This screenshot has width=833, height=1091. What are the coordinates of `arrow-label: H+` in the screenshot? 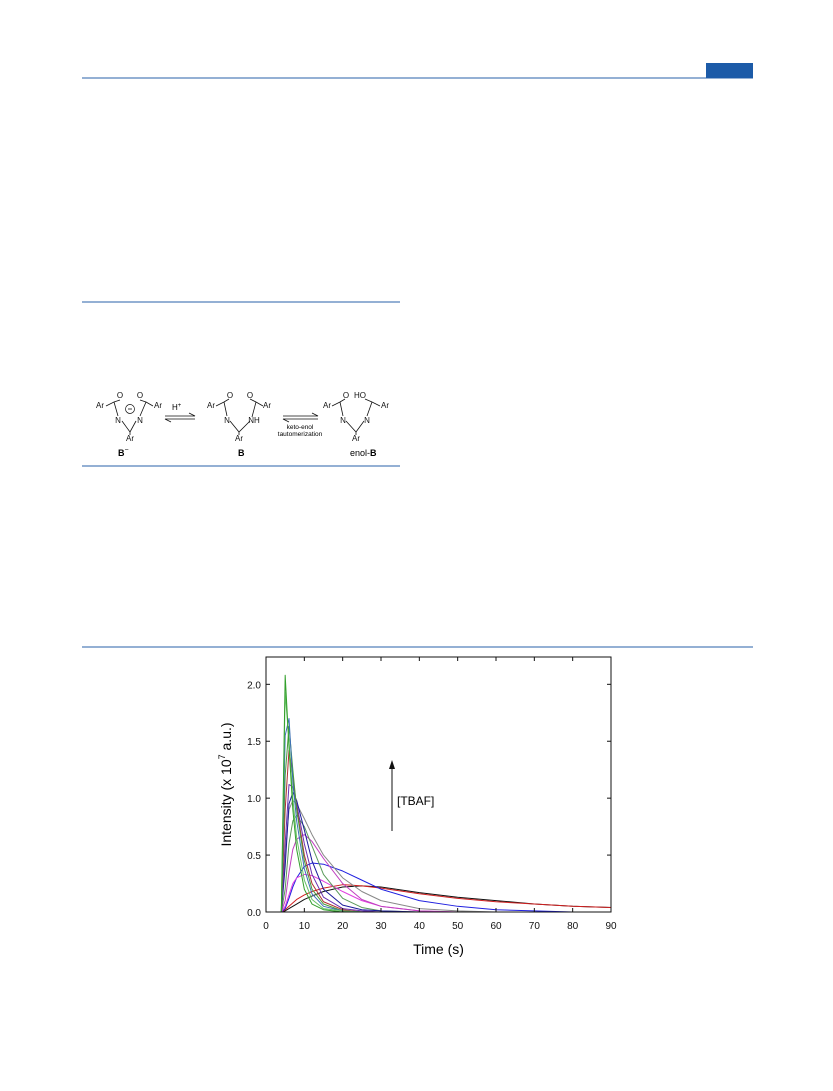 It's located at (177, 407).